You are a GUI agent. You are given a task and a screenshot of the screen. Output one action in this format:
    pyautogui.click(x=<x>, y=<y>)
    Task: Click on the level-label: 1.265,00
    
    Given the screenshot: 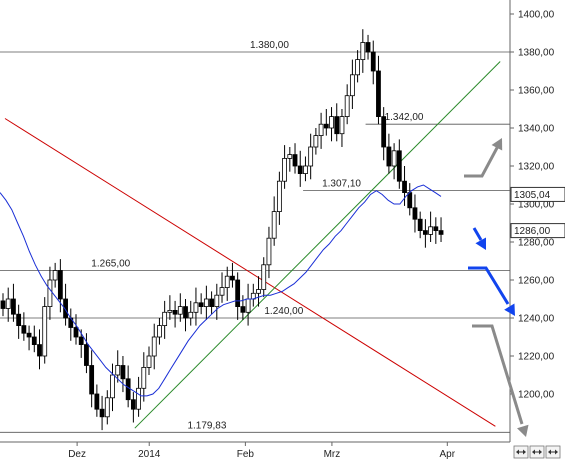 What is the action you would take?
    pyautogui.click(x=110, y=264)
    